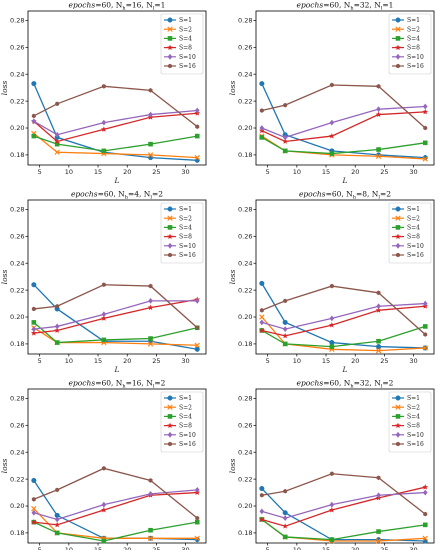  Describe the element at coordinates (415, 435) in the screenshot. I see `legend-label: S=10` at that location.